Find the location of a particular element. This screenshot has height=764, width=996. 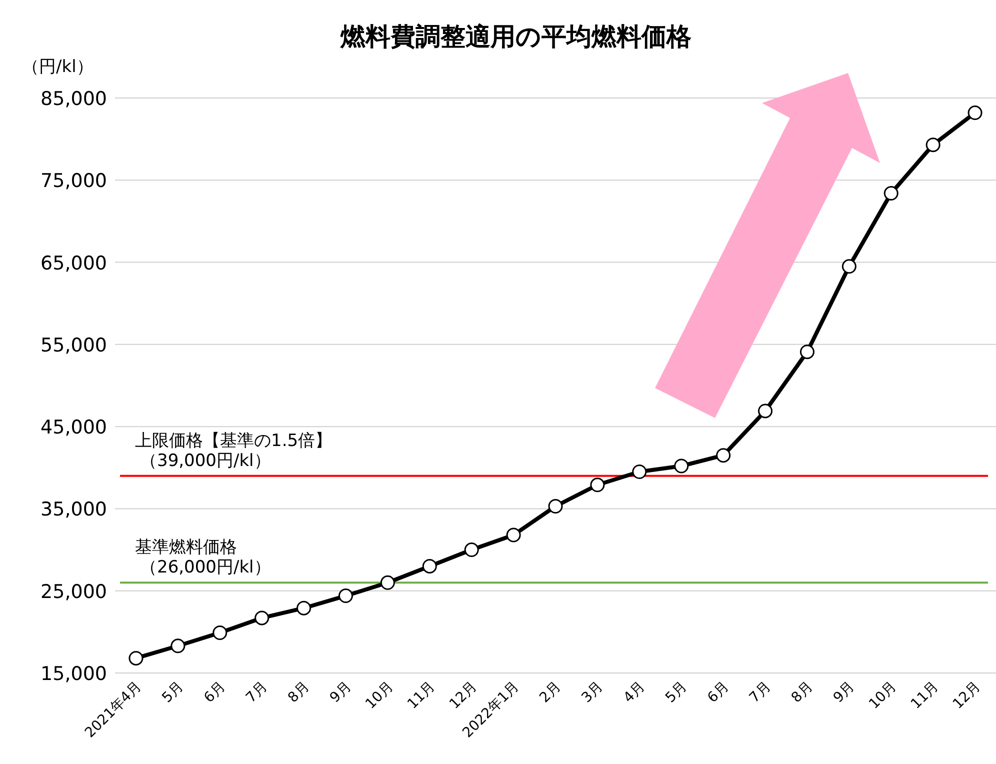

ref-line-label: 基準燃料価格（26,000円/kl） is located at coordinates (203, 558).